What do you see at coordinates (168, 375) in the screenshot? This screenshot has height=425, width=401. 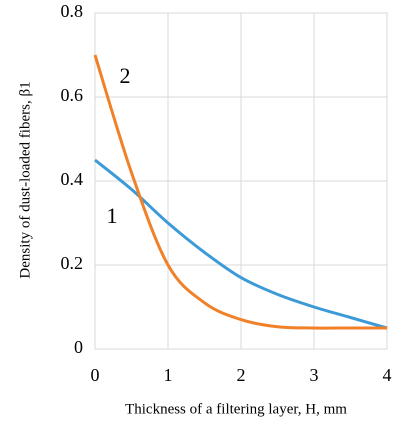 I see `x-tick-label: 1` at bounding box center [168, 375].